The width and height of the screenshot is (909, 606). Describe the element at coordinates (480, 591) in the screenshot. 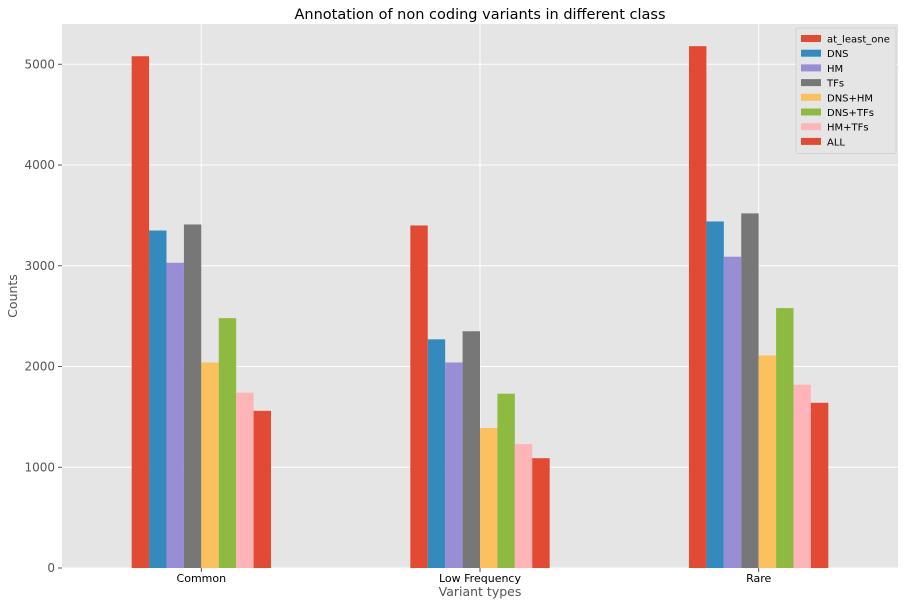

I see `x-axis-label: Variant types` at that location.